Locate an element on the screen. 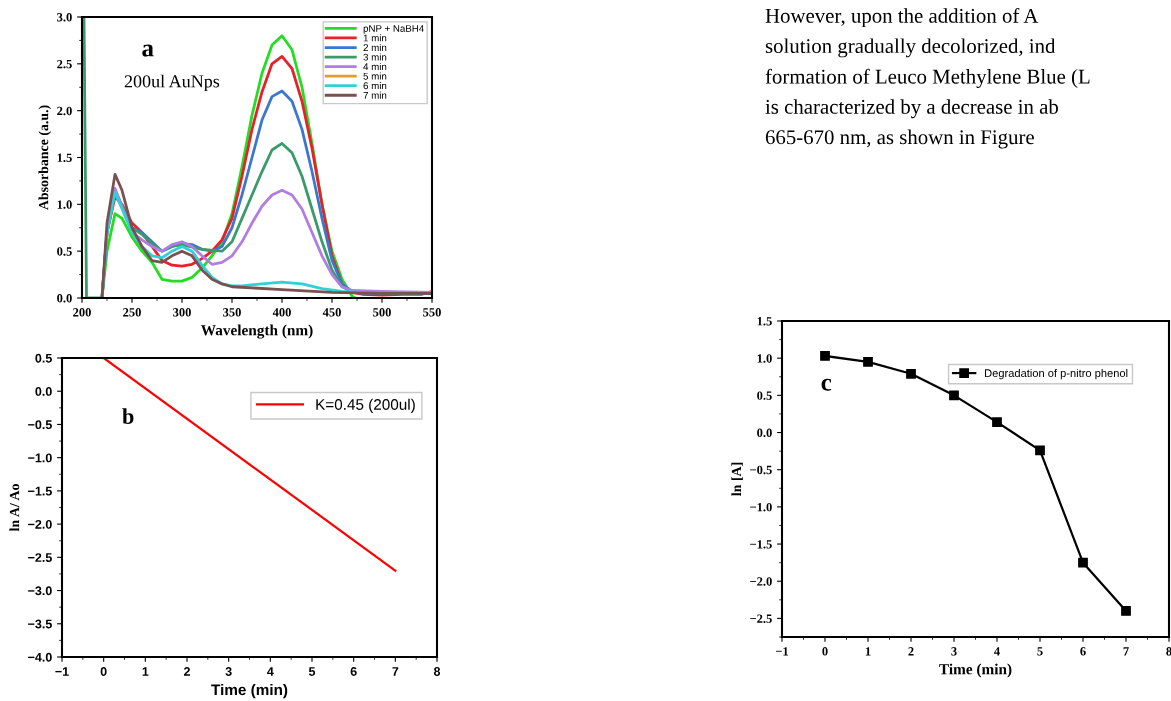  text: 665-670 nm, as shown in Figure is located at coordinates (899, 139).